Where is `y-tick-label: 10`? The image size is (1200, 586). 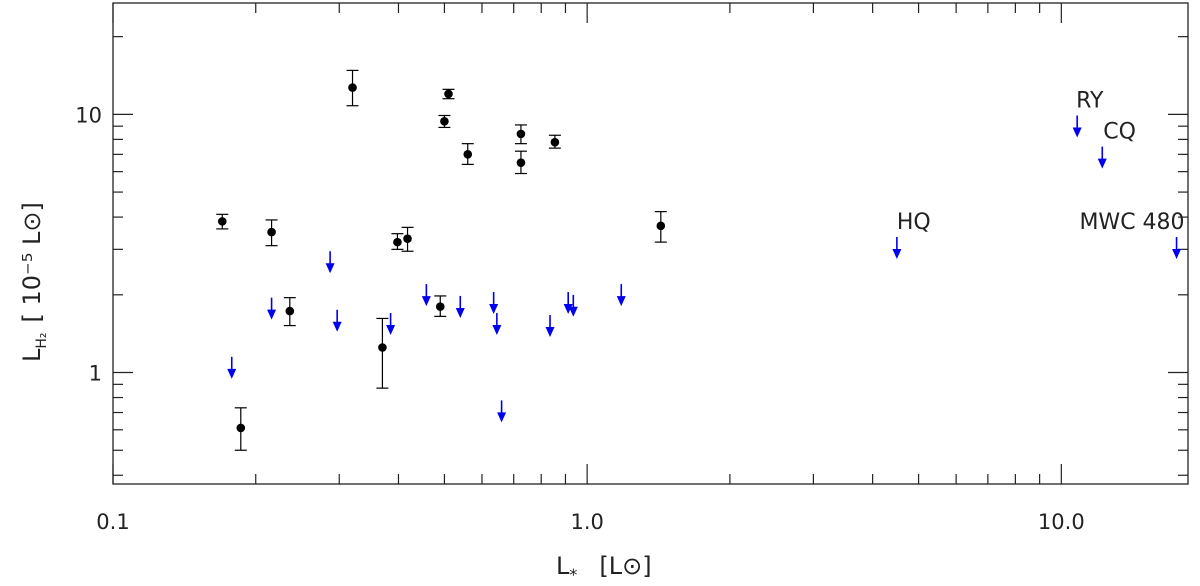 y-tick-label: 10 is located at coordinates (88, 115).